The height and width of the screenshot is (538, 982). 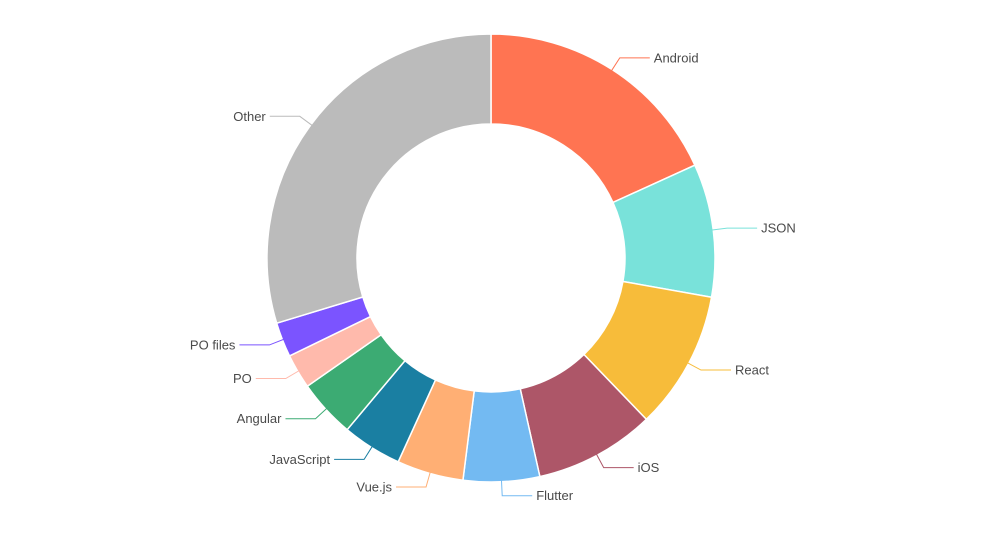 I want to click on slice-label-flutter: Flutter, so click(x=555, y=495).